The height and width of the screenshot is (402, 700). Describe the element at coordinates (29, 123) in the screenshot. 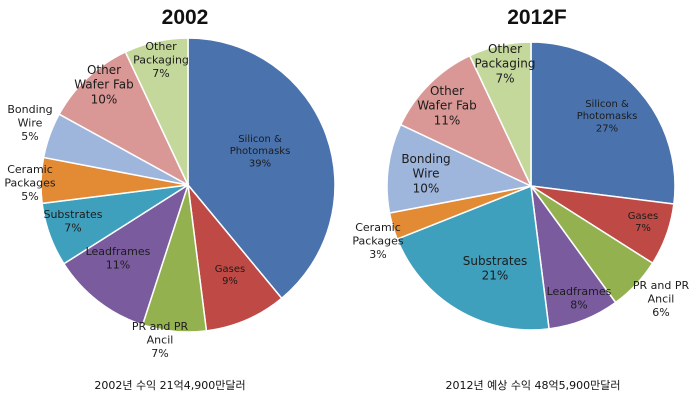

I see `slice-label: Bonding Wire 5%` at that location.